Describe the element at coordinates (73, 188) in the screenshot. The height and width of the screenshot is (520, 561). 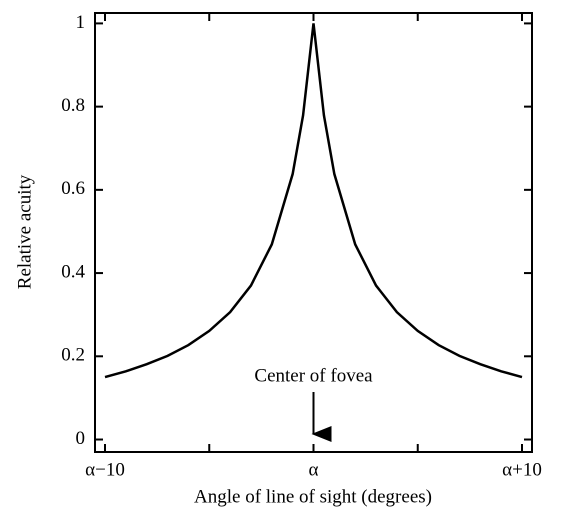
I see `y-tick-label: 0.6` at that location.